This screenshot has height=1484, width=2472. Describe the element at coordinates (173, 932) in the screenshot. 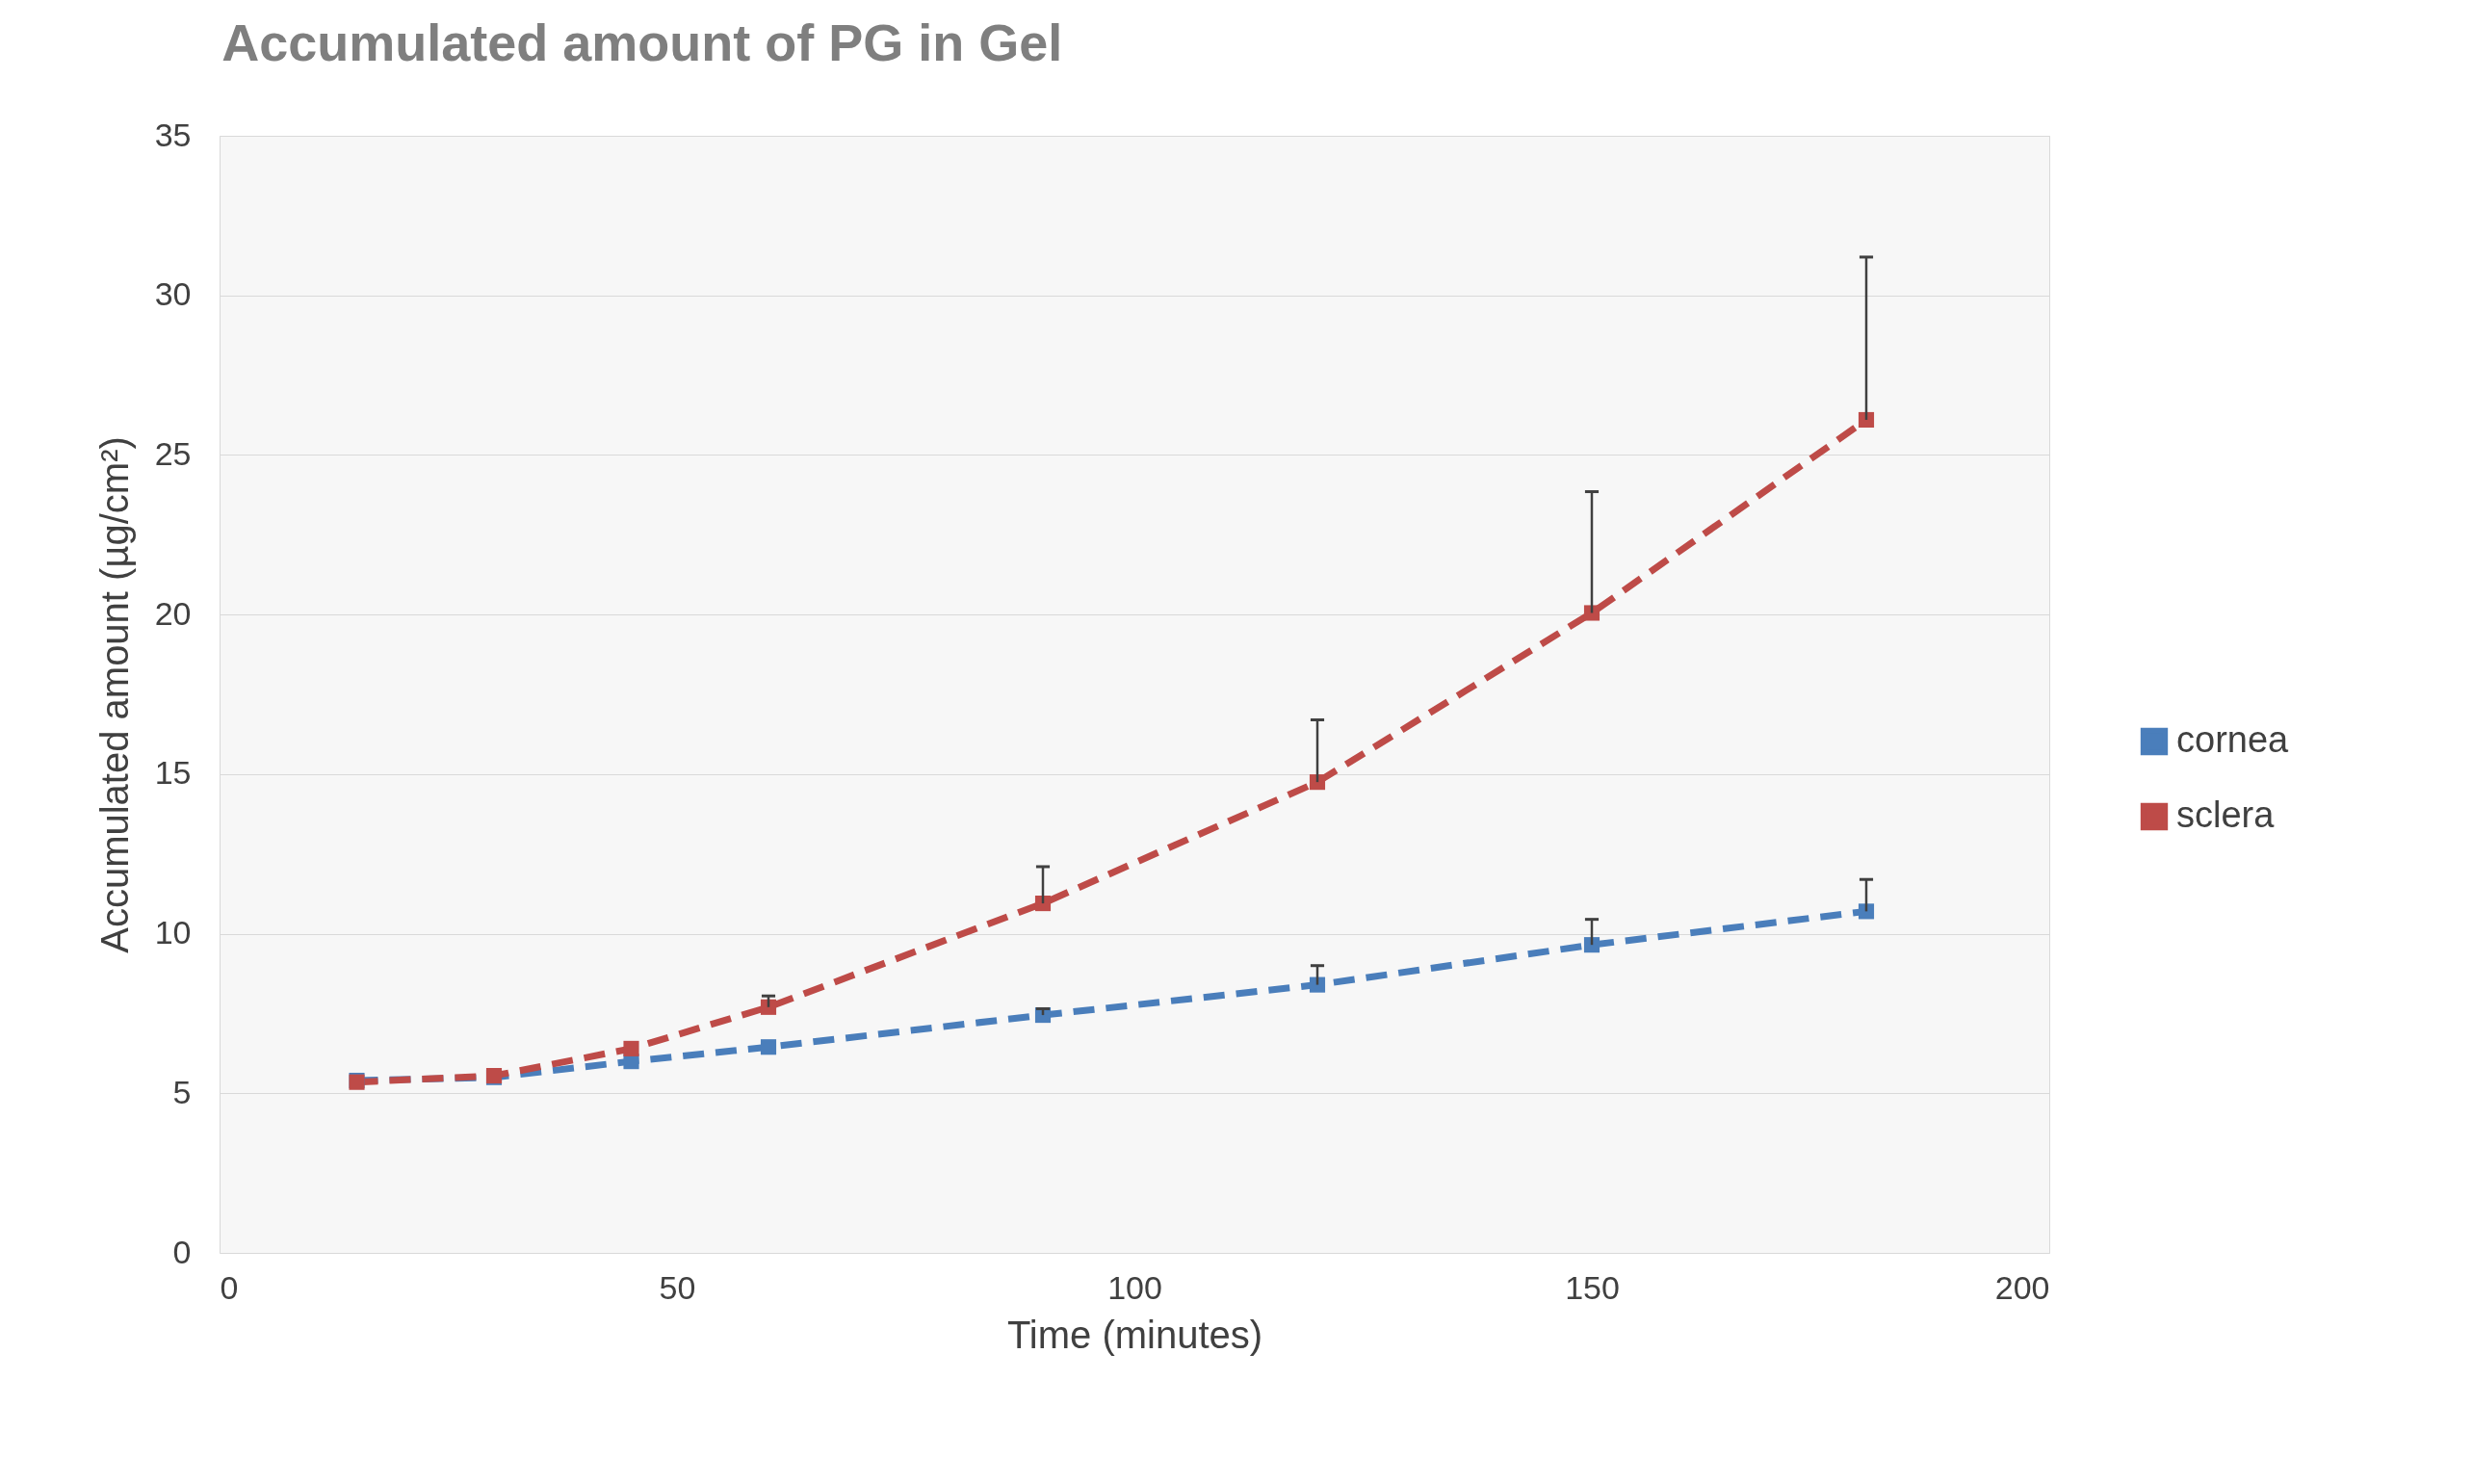

I see `y-tick-label: 10` at that location.